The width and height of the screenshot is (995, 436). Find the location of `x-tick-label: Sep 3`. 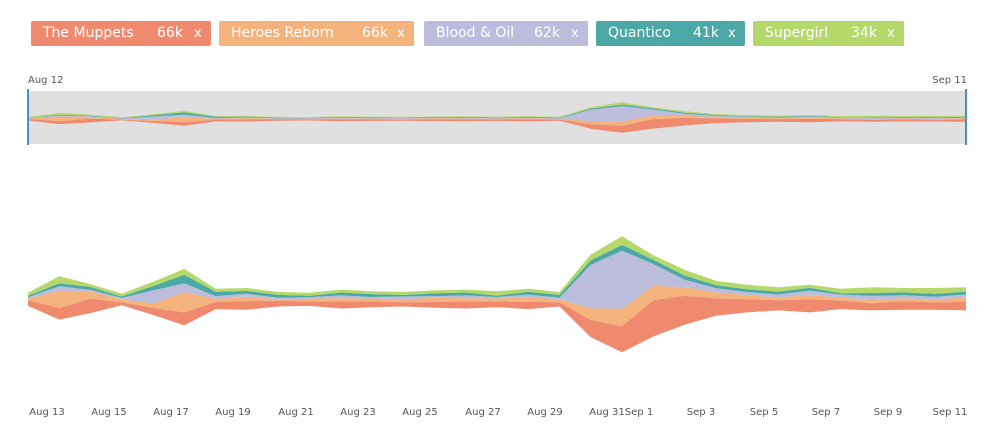

x-tick-label: Sep 3 is located at coordinates (701, 412).